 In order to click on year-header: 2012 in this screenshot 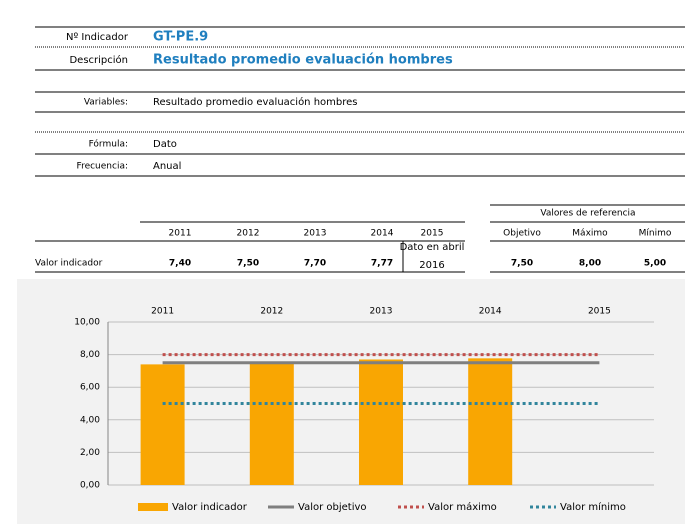, I will do `click(248, 234)`.